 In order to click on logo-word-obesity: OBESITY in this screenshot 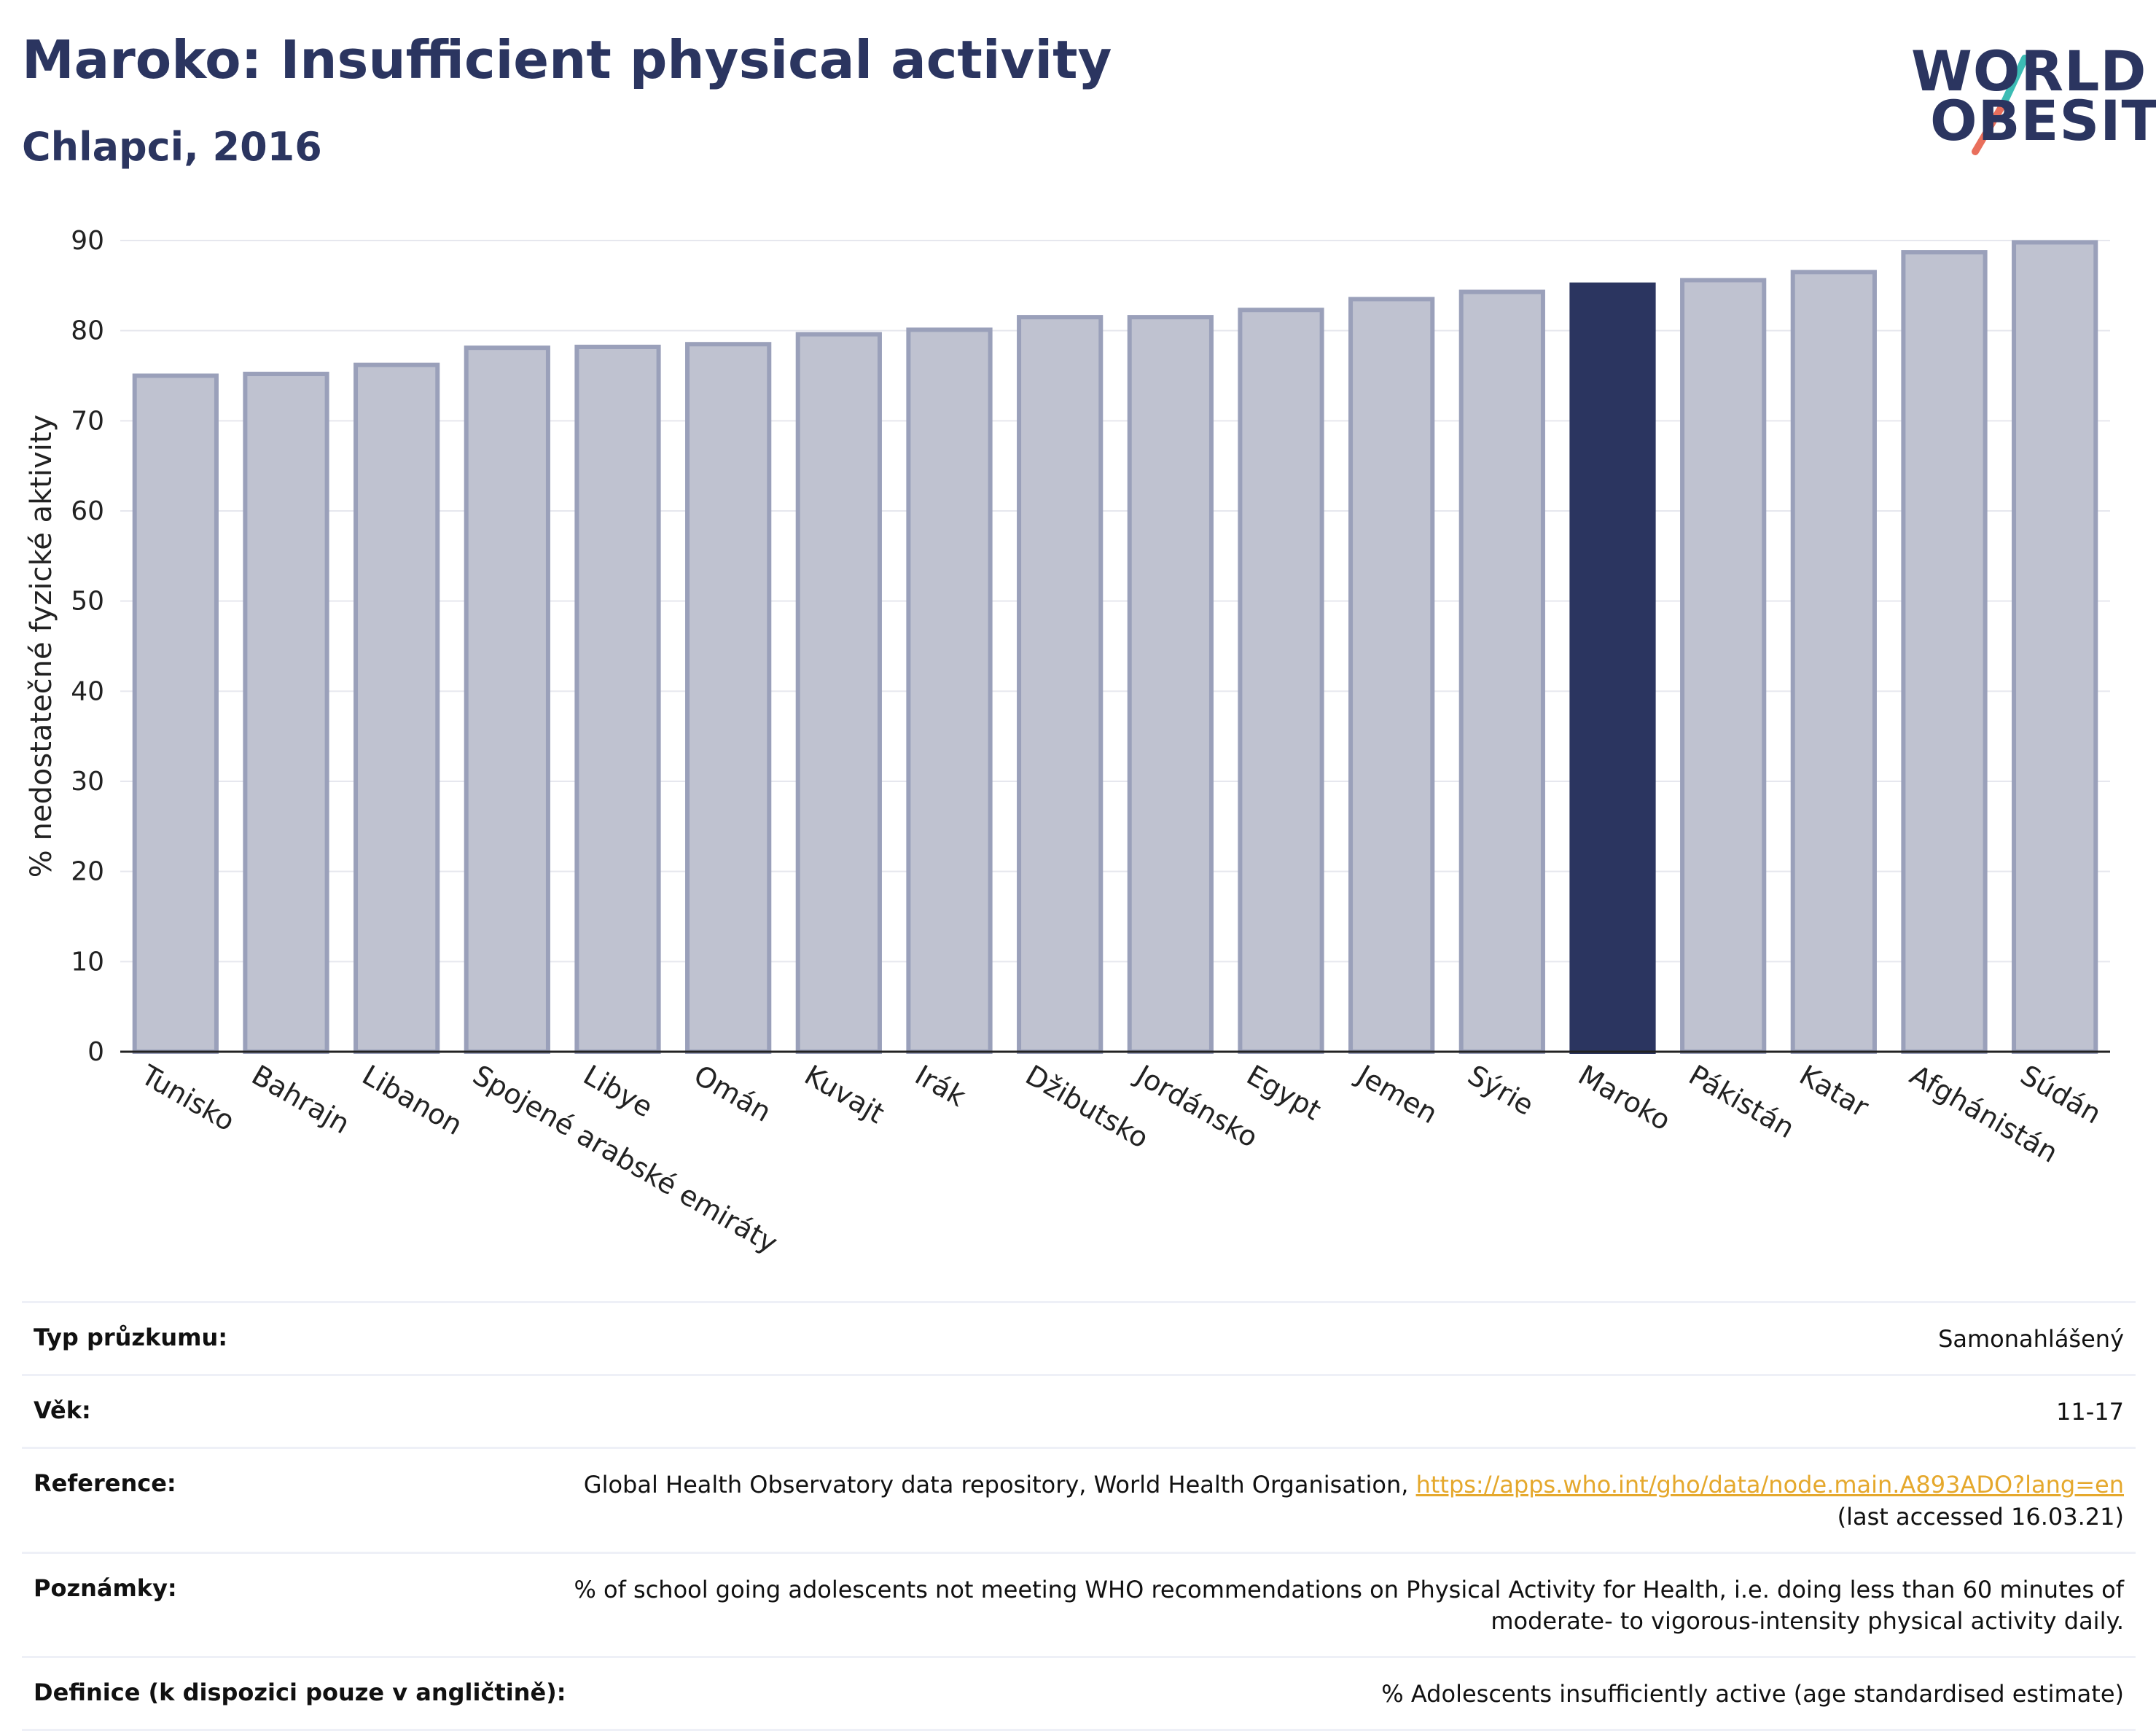, I will do `click(2043, 120)`.